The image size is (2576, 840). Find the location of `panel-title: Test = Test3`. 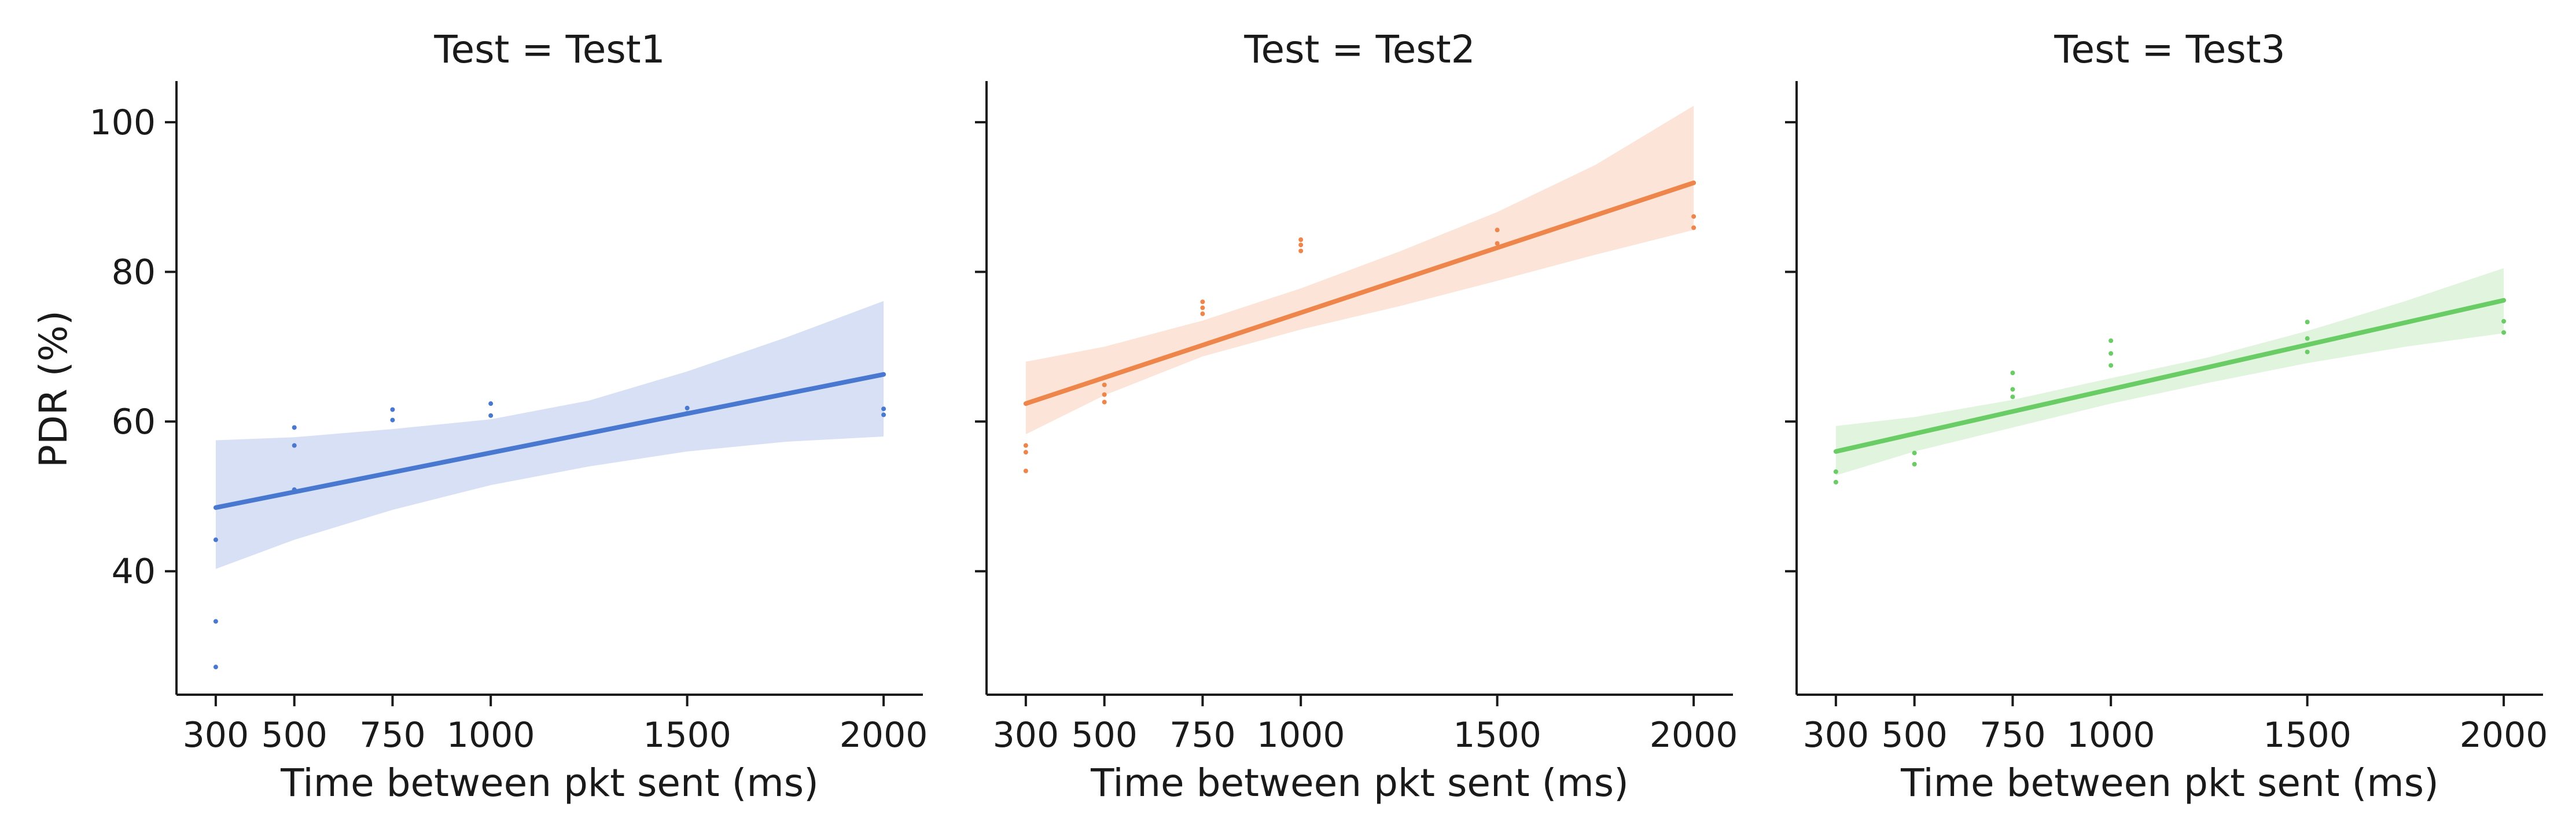

panel-title: Test = Test3 is located at coordinates (2169, 50).